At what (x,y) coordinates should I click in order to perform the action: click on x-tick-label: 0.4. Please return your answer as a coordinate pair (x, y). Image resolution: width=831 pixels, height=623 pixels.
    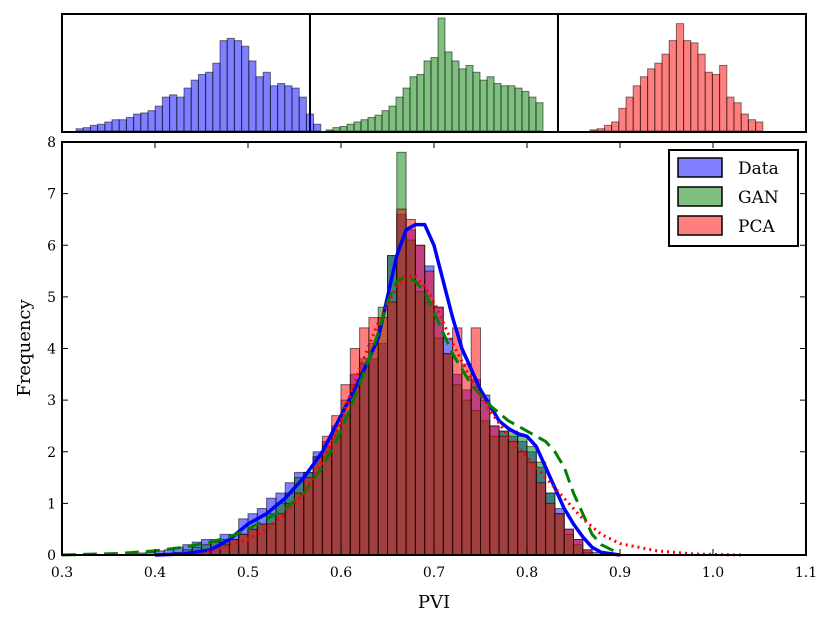
    Looking at the image, I should click on (155, 573).